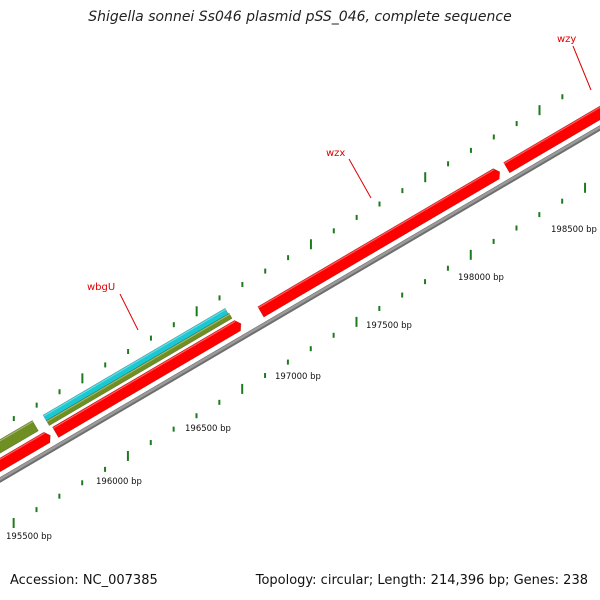  What do you see at coordinates (29, 537) in the screenshot?
I see `scale-label-0: 195500 bp` at bounding box center [29, 537].